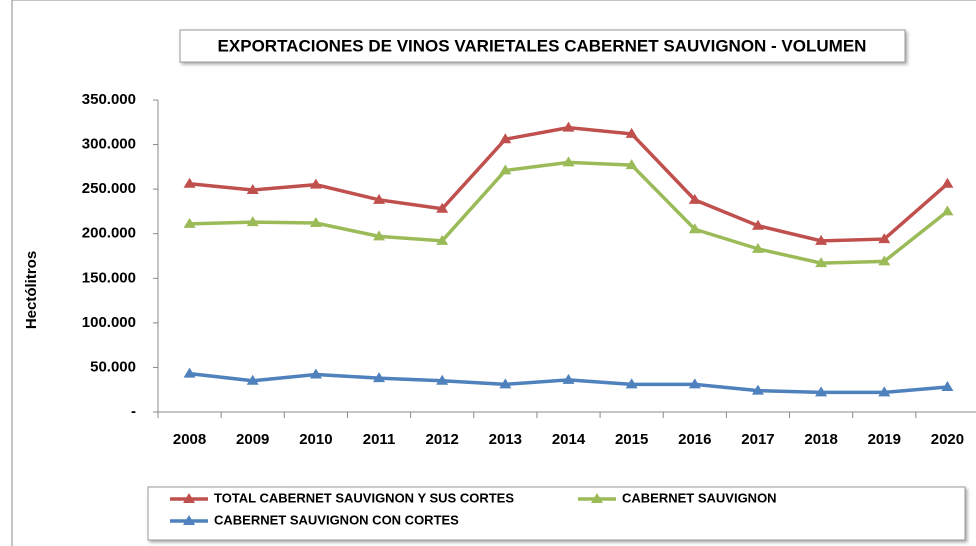  Describe the element at coordinates (947, 439) in the screenshot. I see `x-tick-label: 2020` at that location.